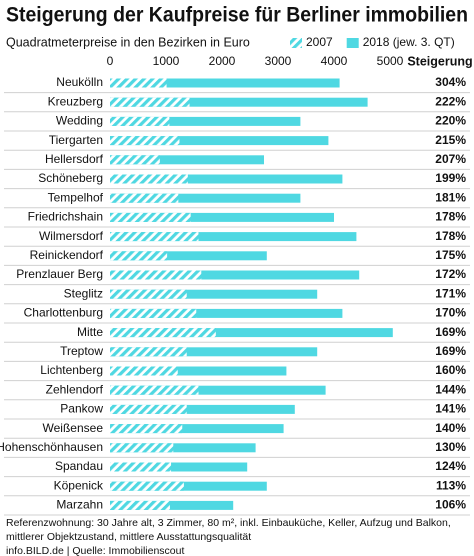 The width and height of the screenshot is (474, 556). Describe the element at coordinates (95, 550) in the screenshot. I see `source: info.BILD.de | Quelle: Immobilienscout` at that location.